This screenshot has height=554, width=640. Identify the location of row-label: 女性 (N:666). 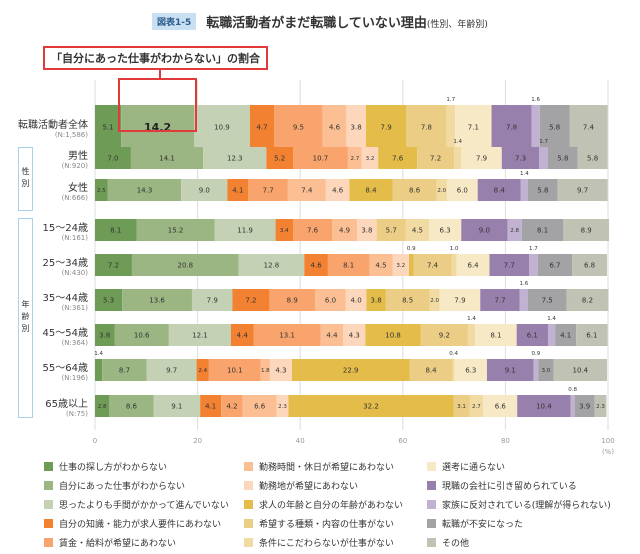
(75, 190).